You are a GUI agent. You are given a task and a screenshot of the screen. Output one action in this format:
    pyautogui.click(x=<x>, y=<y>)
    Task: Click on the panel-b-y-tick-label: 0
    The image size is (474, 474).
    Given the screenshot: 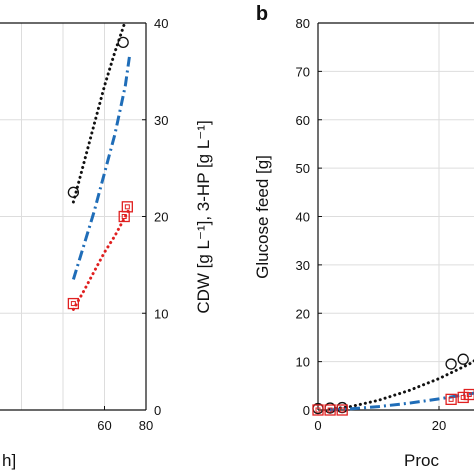 What is the action you would take?
    pyautogui.click(x=306, y=410)
    